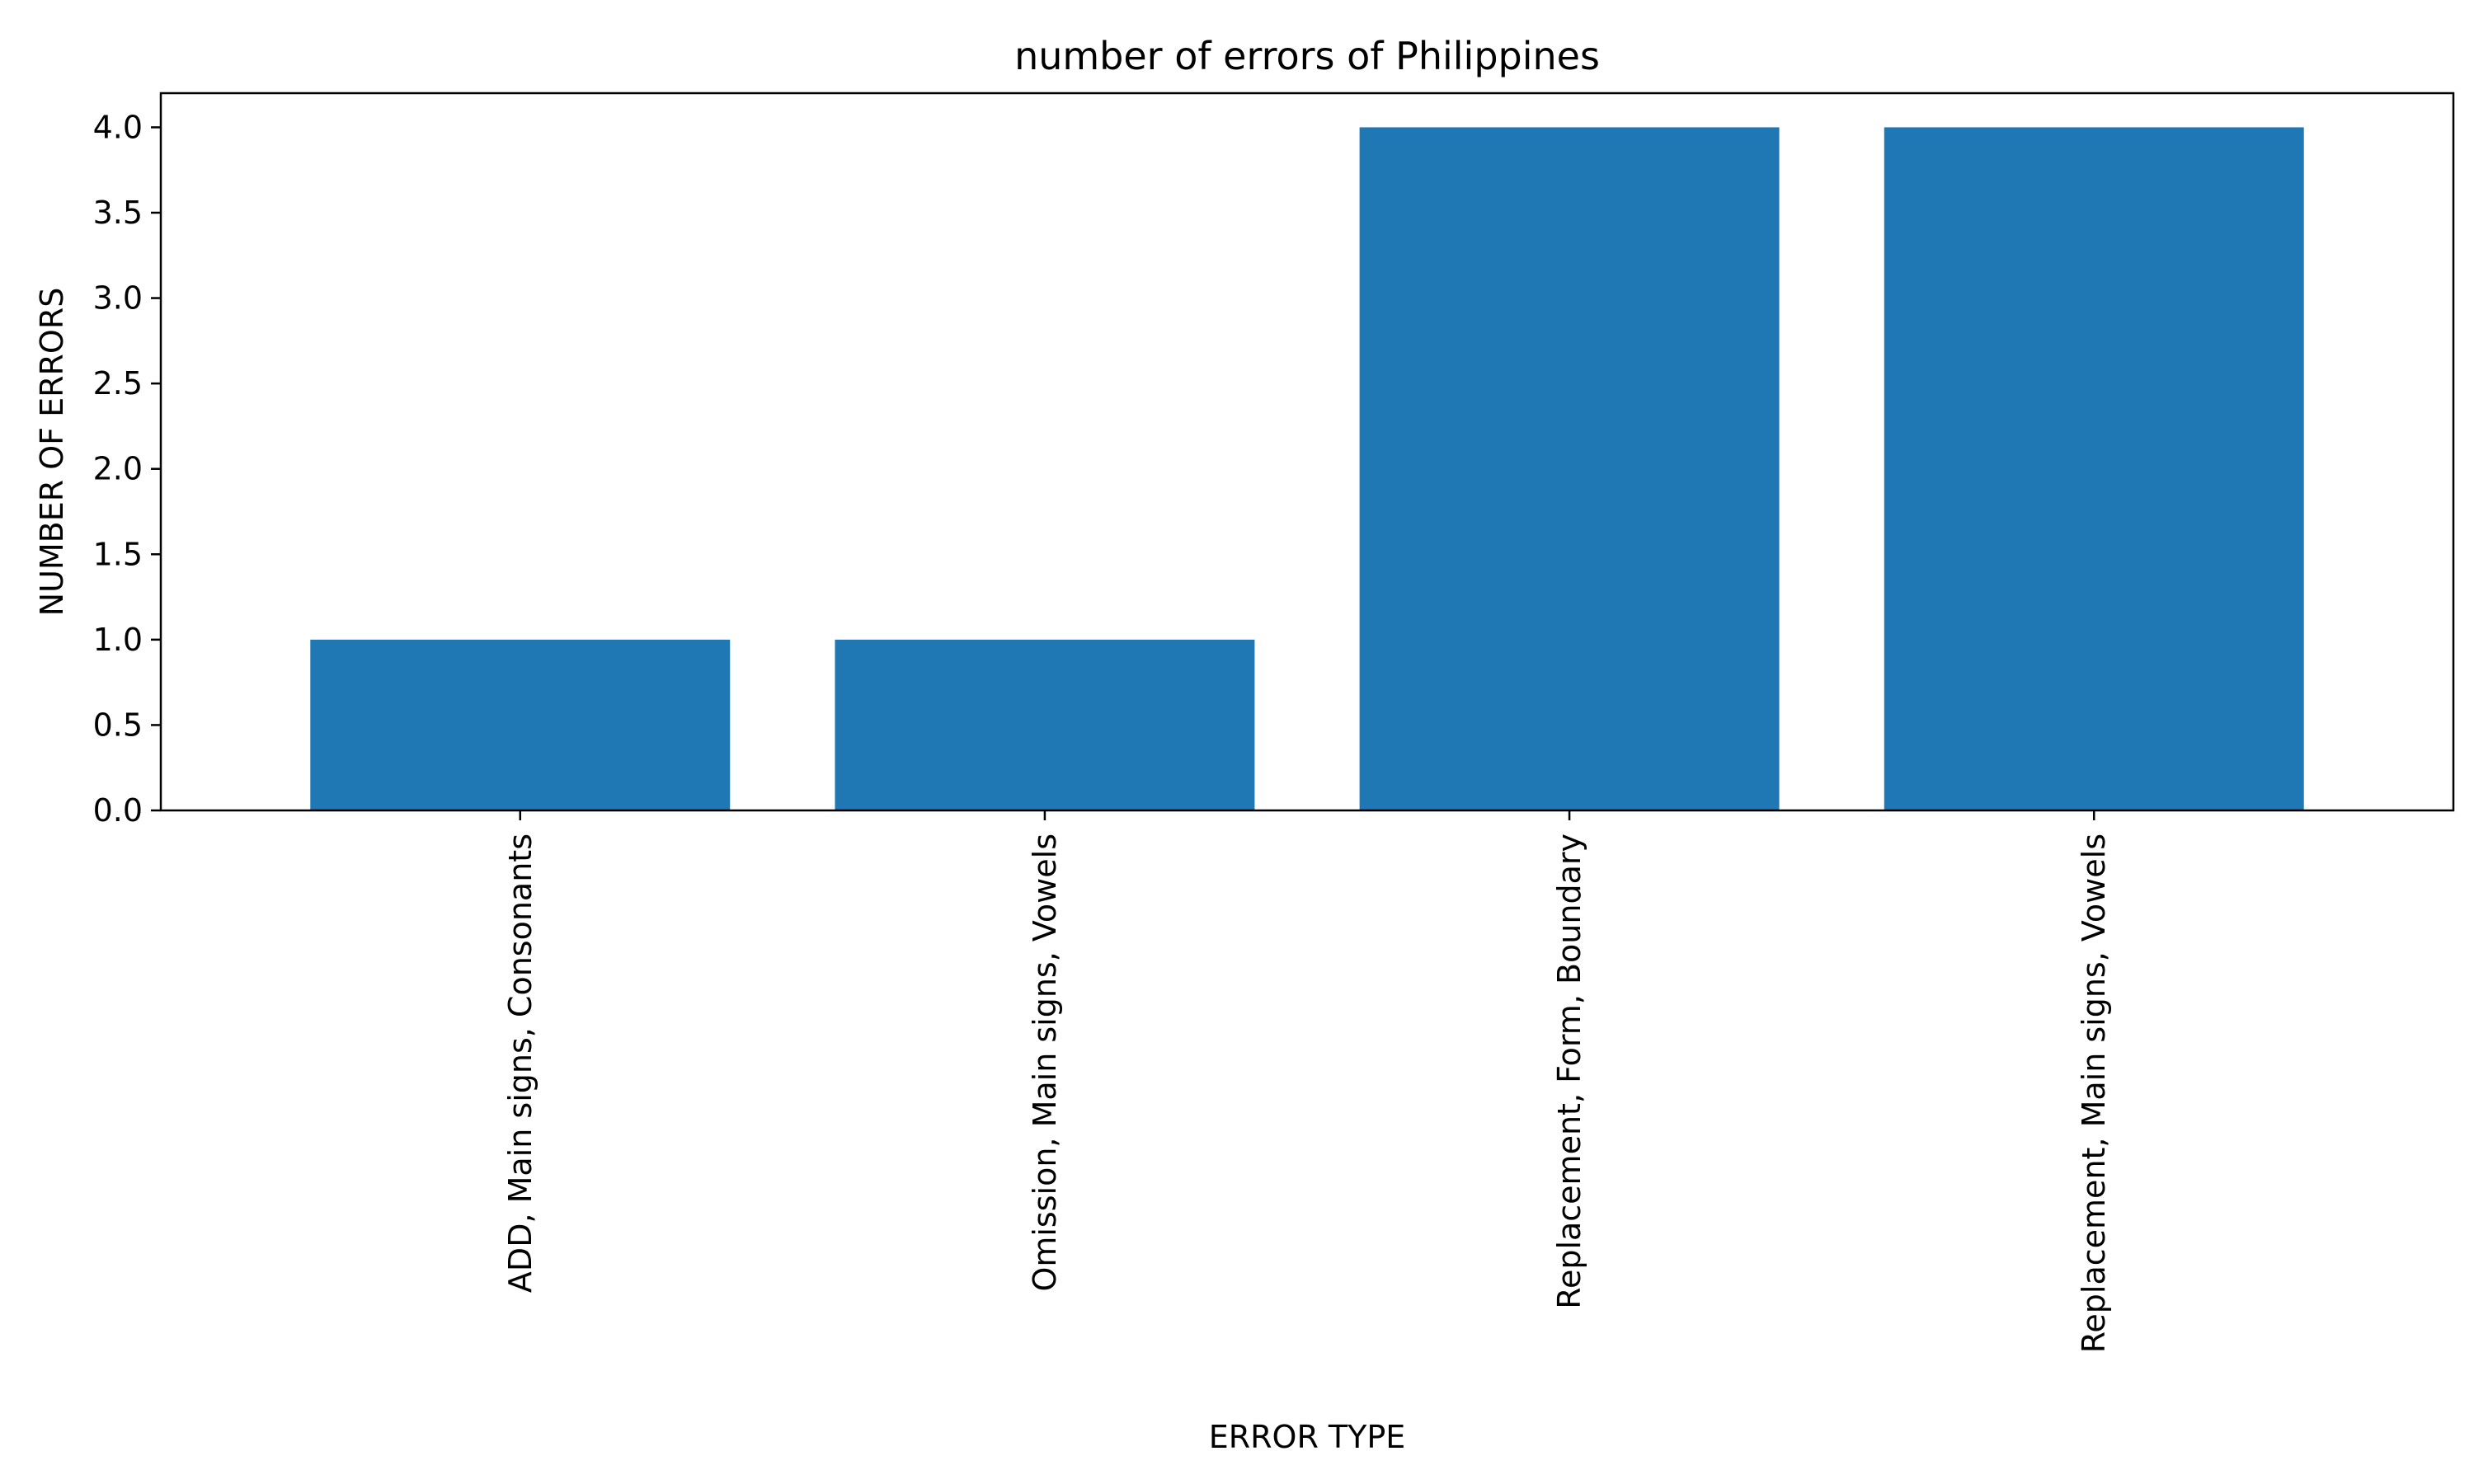 The width and height of the screenshot is (2474, 1484). I want to click on y-tick-label: 3.5, so click(118, 213).